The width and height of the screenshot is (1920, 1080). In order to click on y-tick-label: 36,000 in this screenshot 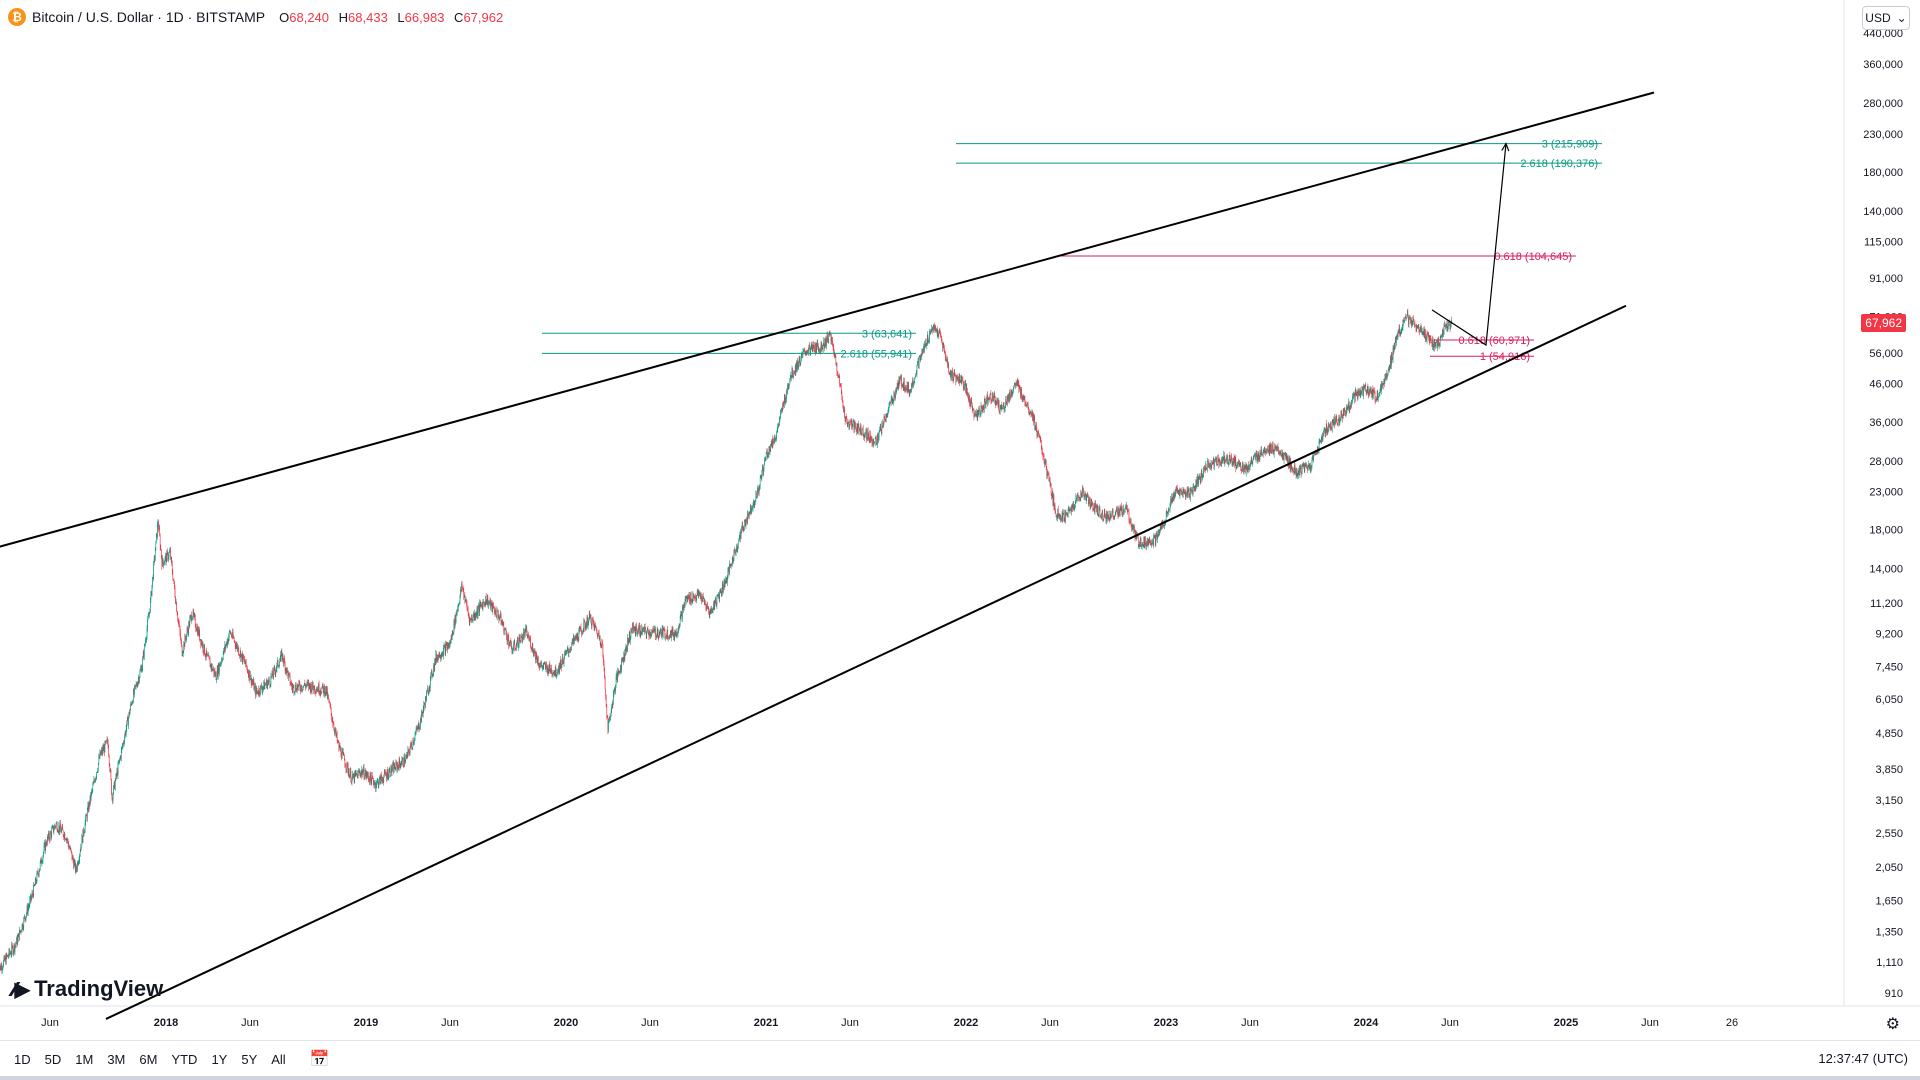, I will do `click(1886, 423)`.